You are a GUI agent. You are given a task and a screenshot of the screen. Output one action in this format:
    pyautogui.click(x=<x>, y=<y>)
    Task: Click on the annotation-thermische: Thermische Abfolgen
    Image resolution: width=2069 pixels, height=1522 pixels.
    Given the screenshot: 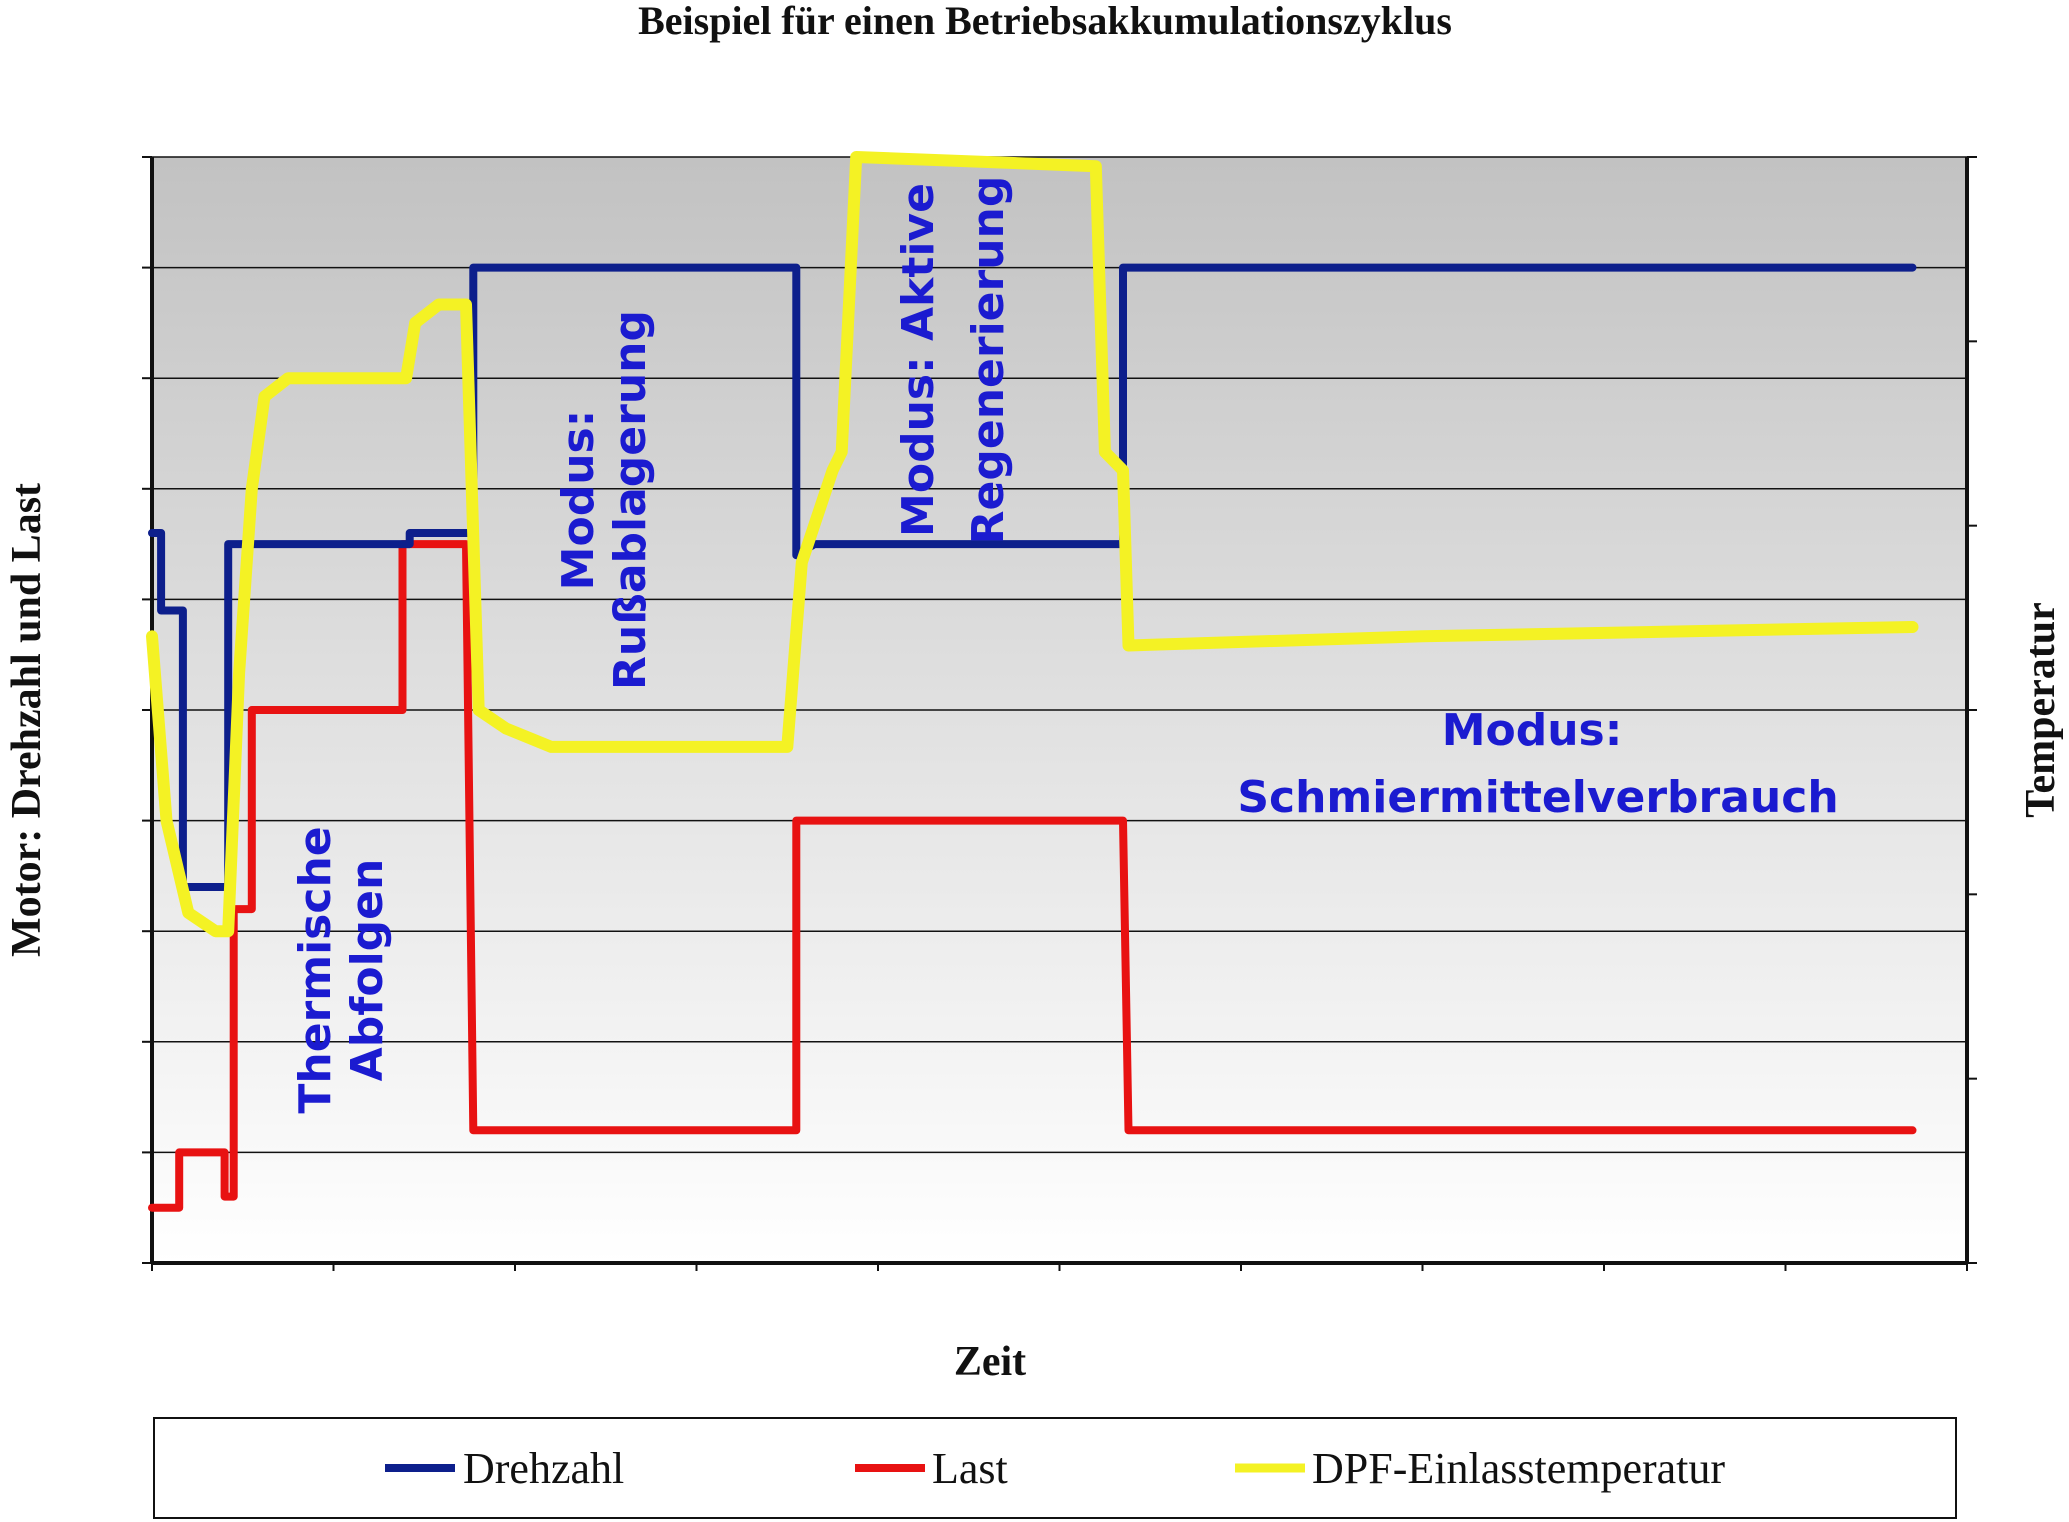 What is the action you would take?
    pyautogui.click(x=341, y=969)
    